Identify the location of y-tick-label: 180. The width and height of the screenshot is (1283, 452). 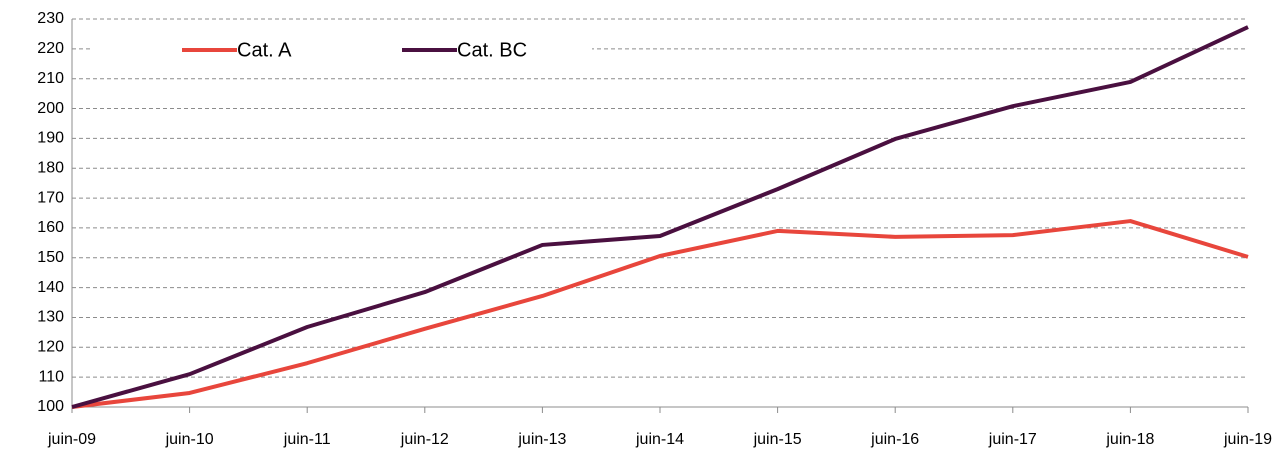
(50, 167).